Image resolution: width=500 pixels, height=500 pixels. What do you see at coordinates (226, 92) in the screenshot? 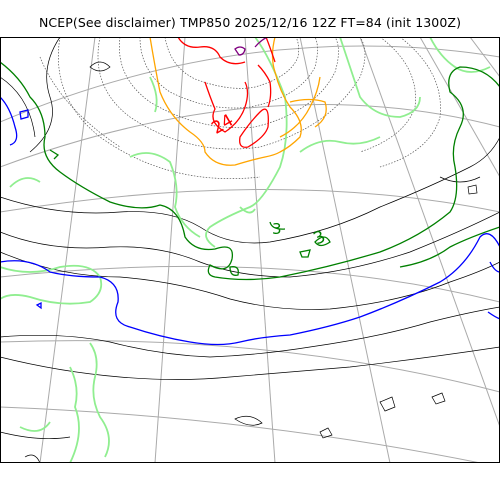
I see `isotherm-red` at bounding box center [226, 92].